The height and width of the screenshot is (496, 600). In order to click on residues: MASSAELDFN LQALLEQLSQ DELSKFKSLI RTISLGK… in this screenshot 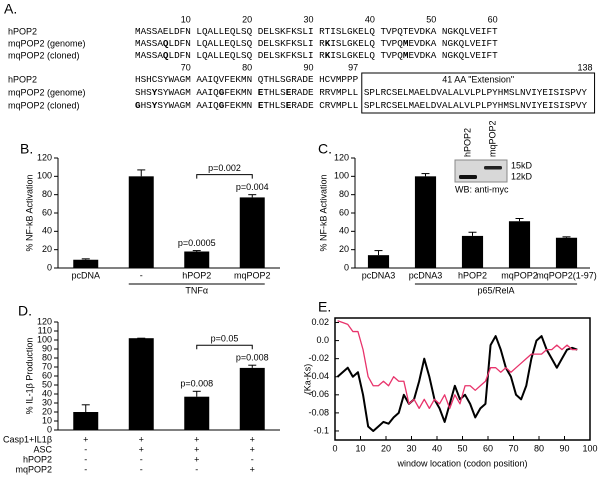, I will do `click(316, 31)`.